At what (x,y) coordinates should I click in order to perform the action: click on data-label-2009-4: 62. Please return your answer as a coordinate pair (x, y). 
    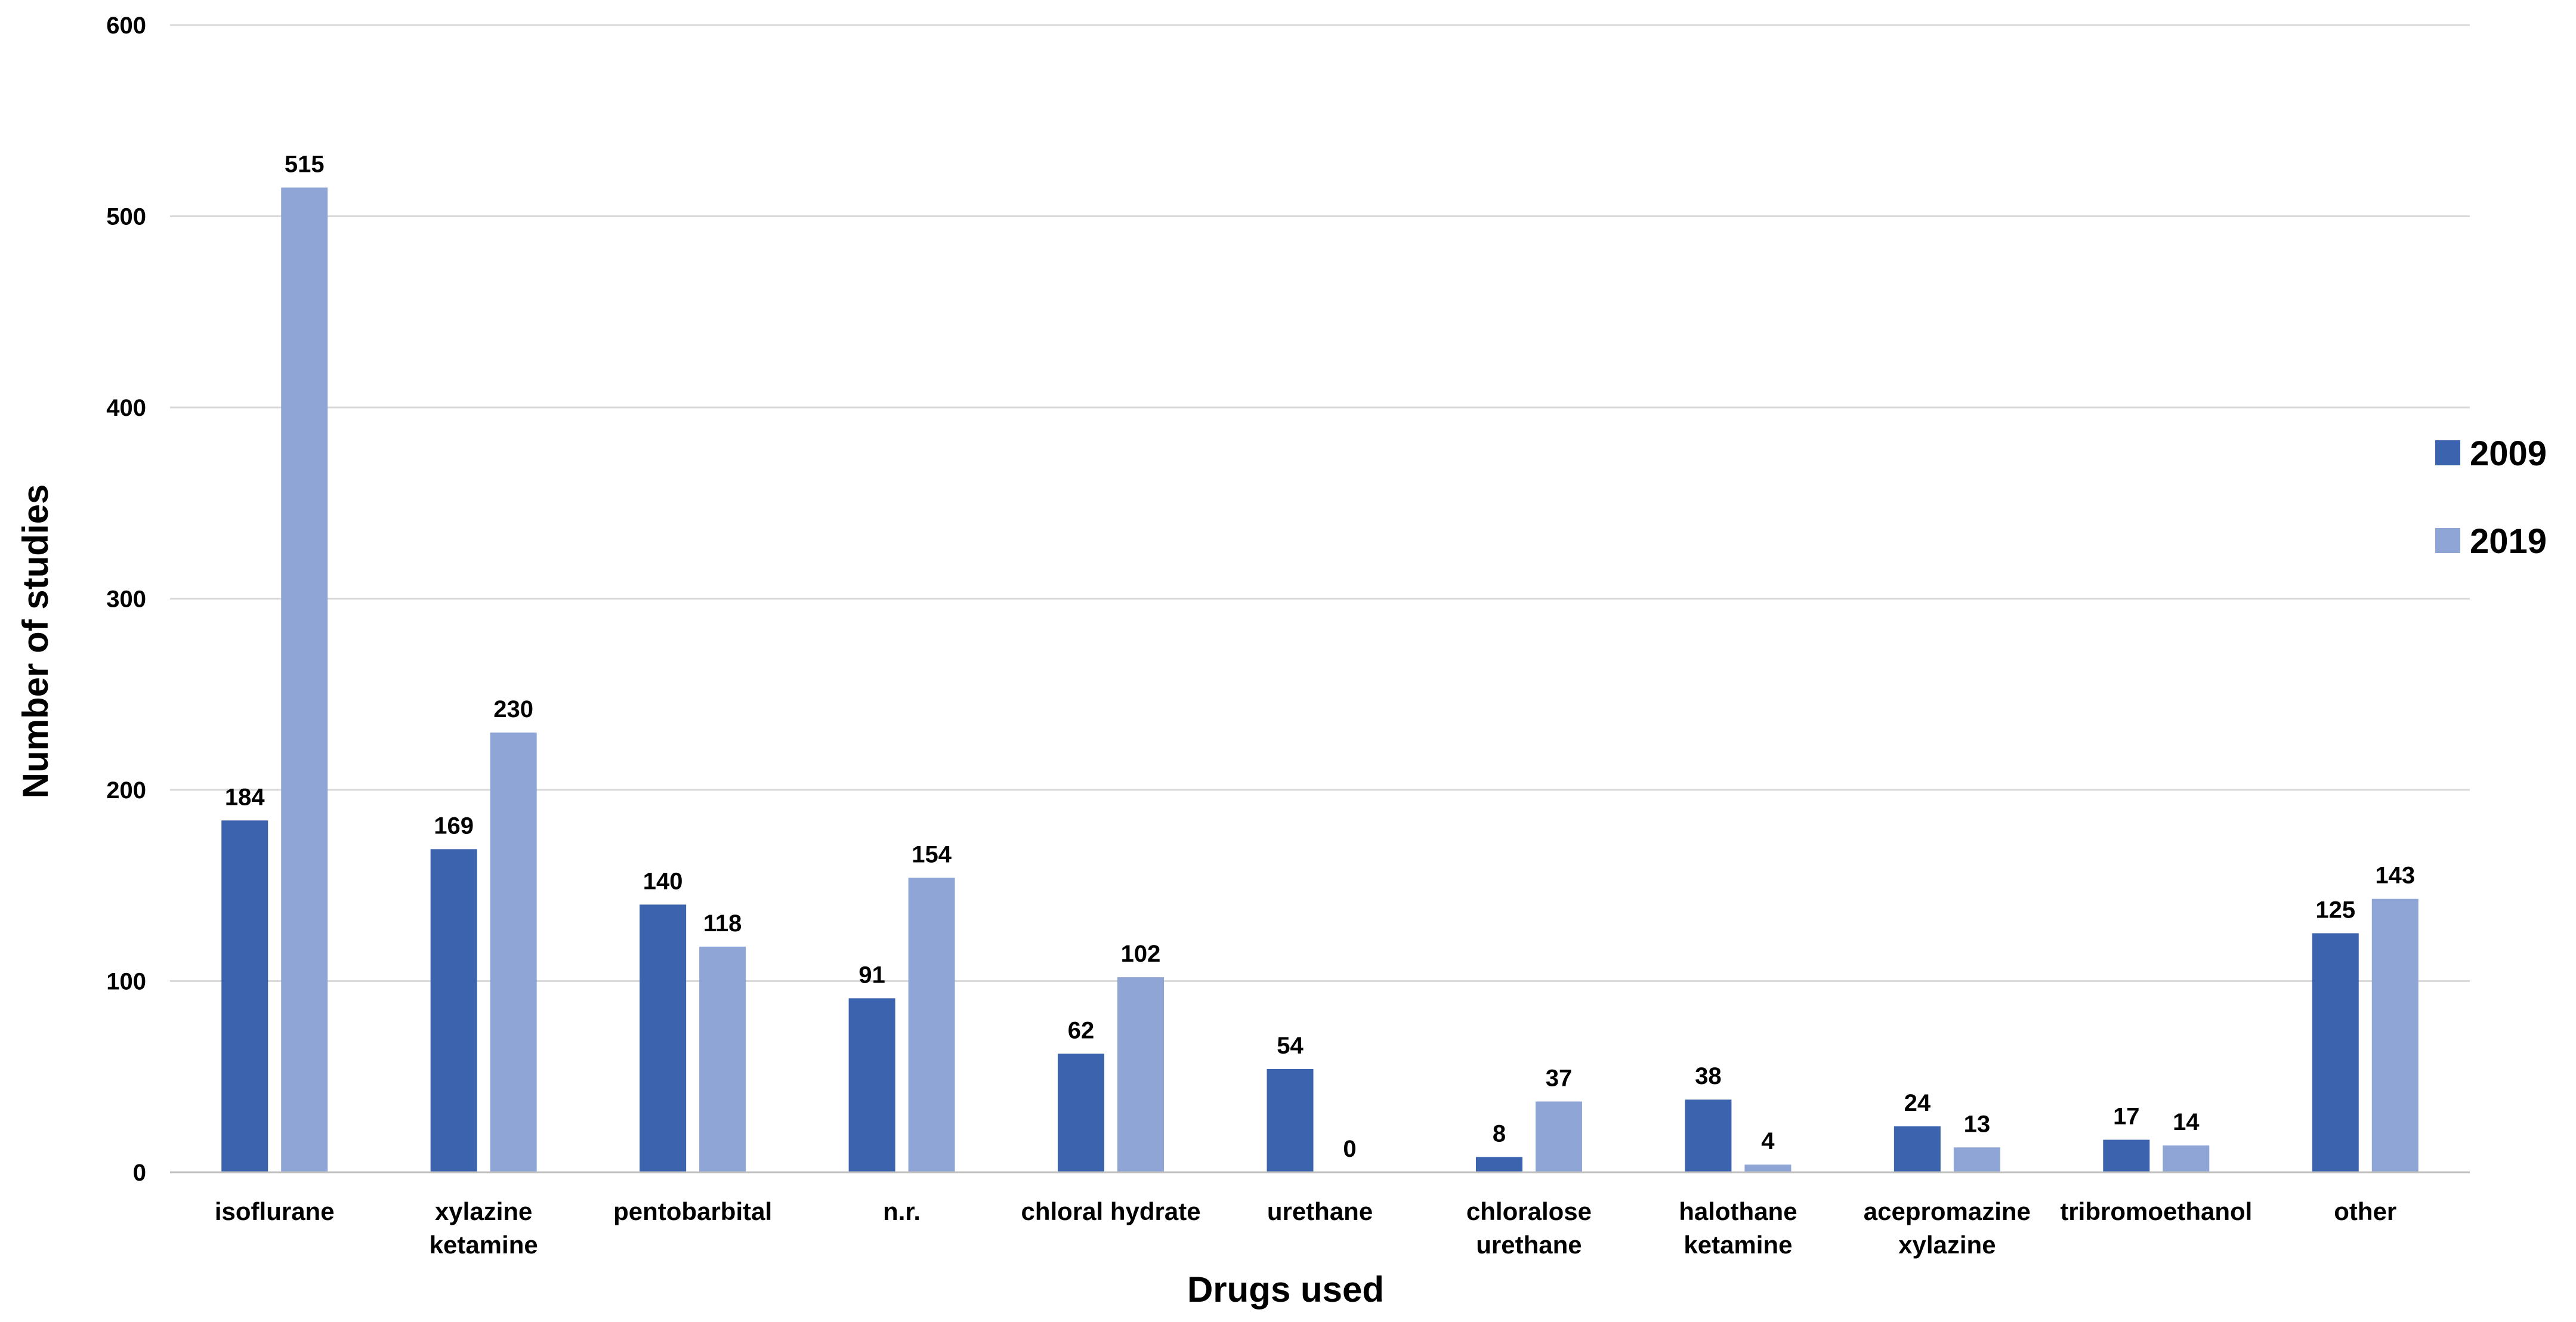
    Looking at the image, I should click on (1081, 1030).